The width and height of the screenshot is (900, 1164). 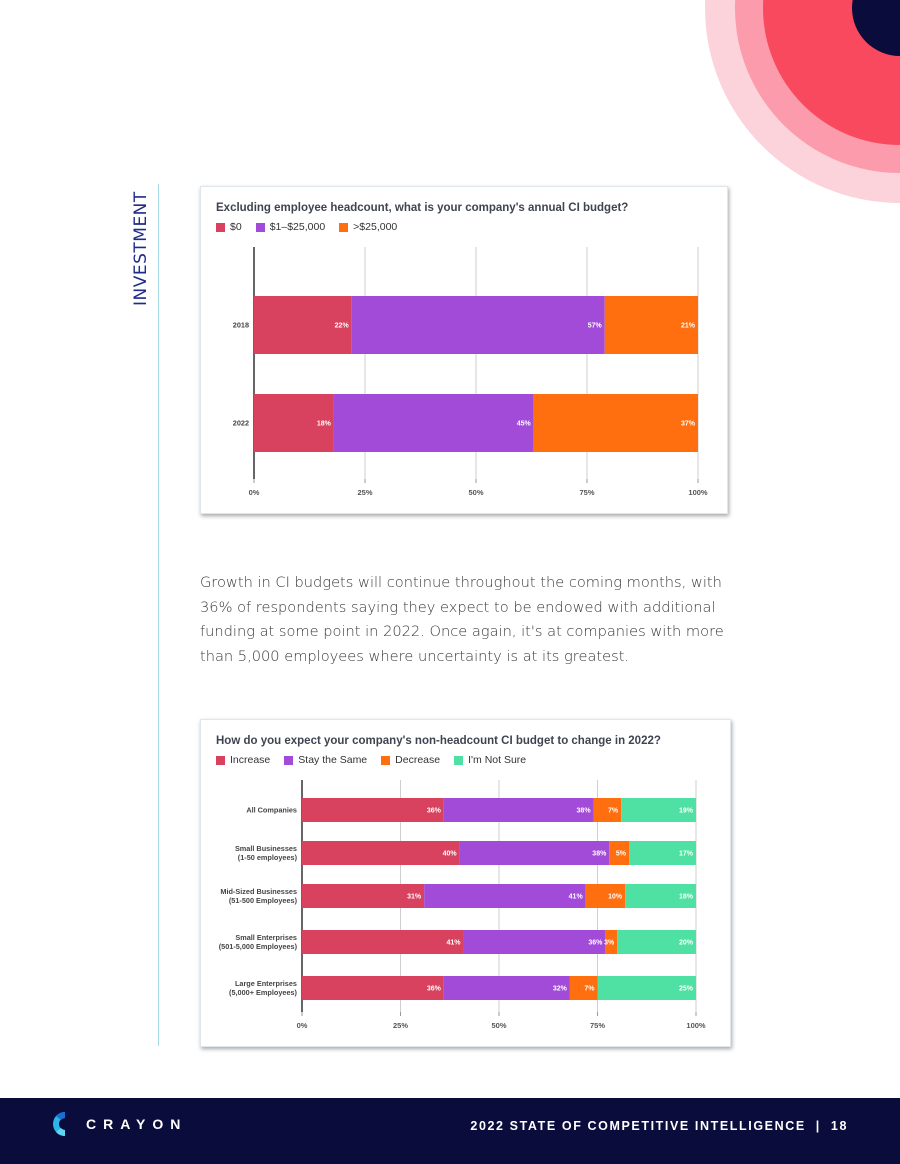 What do you see at coordinates (400, 1025) in the screenshot?
I see `x-tick-label: 25%` at bounding box center [400, 1025].